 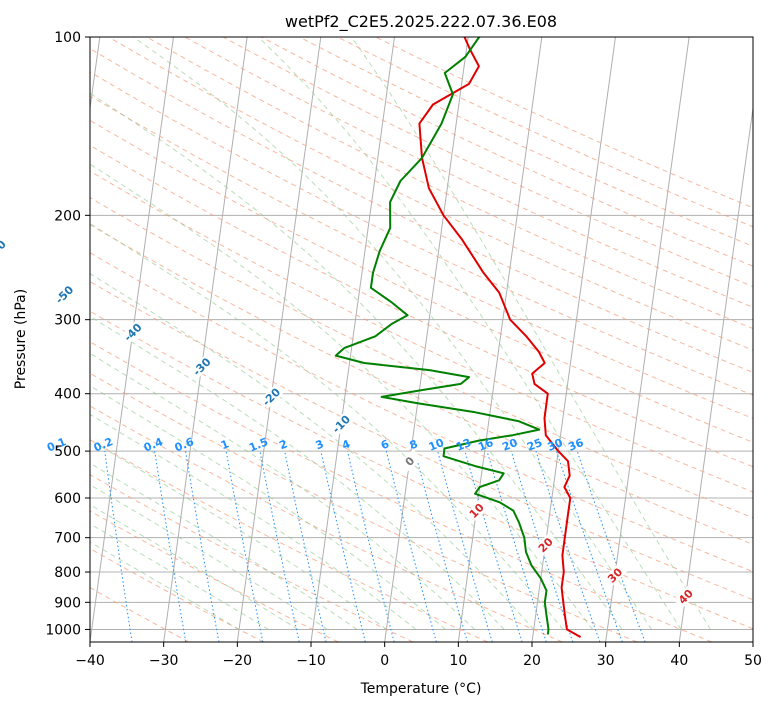 I want to click on x-tick-label: −10, so click(x=311, y=661).